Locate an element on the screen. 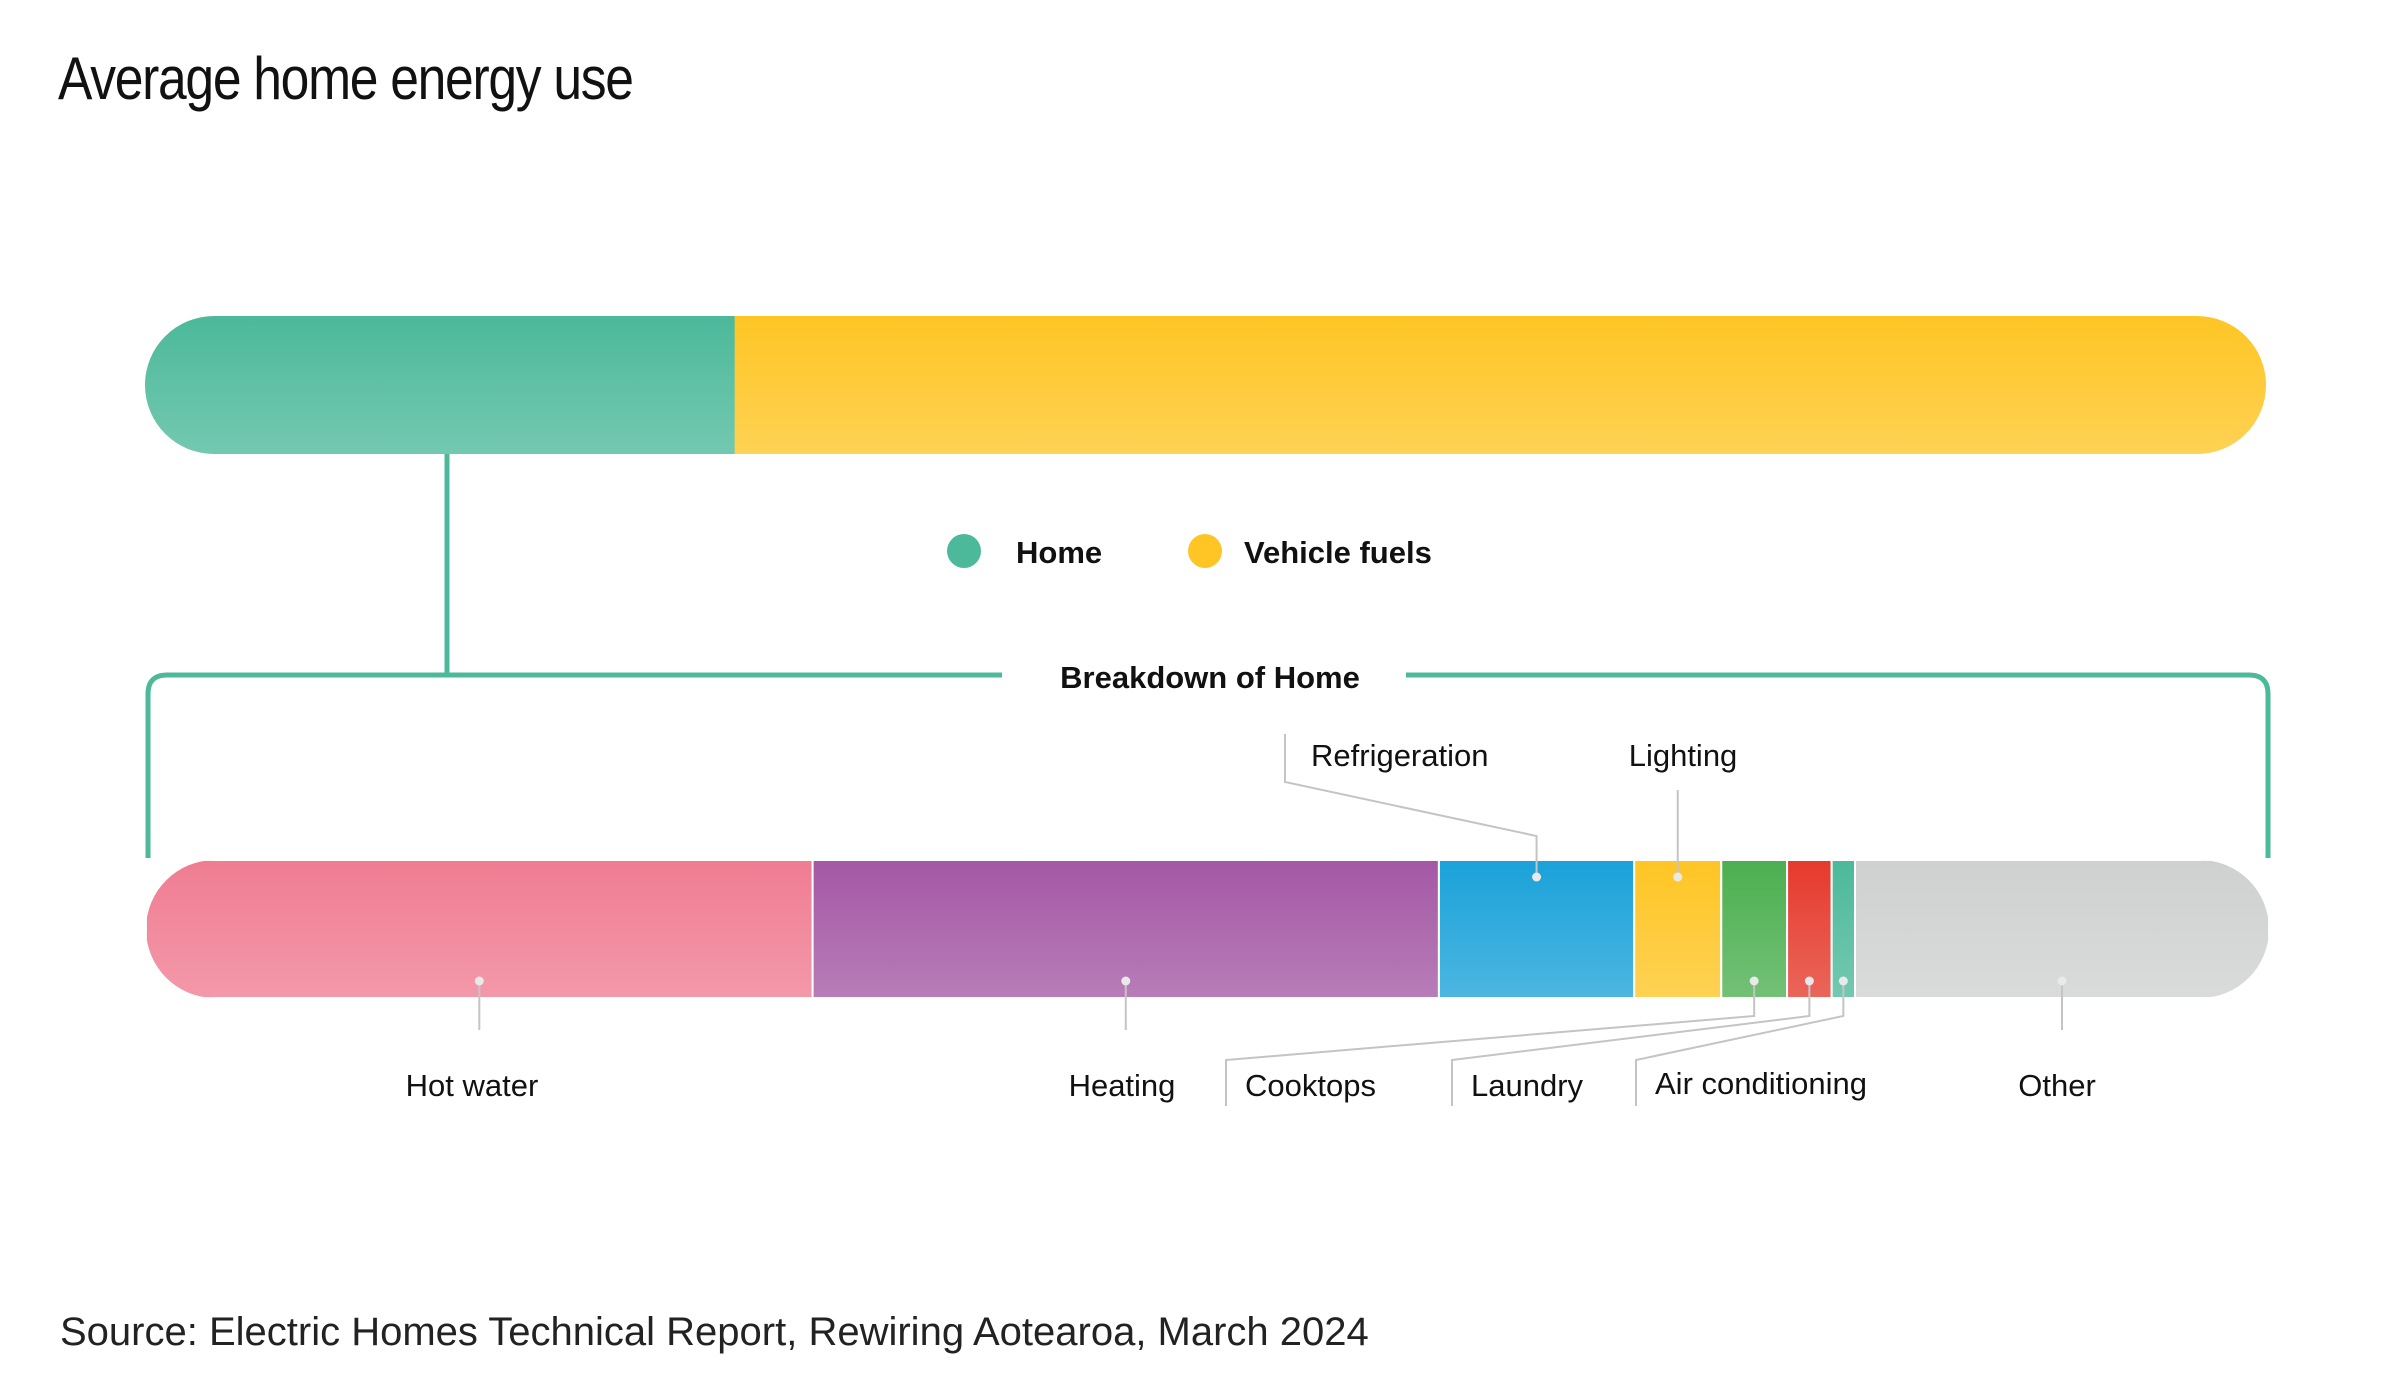 The image size is (2400, 1400). energy-use-bar is located at coordinates (1205, 385).